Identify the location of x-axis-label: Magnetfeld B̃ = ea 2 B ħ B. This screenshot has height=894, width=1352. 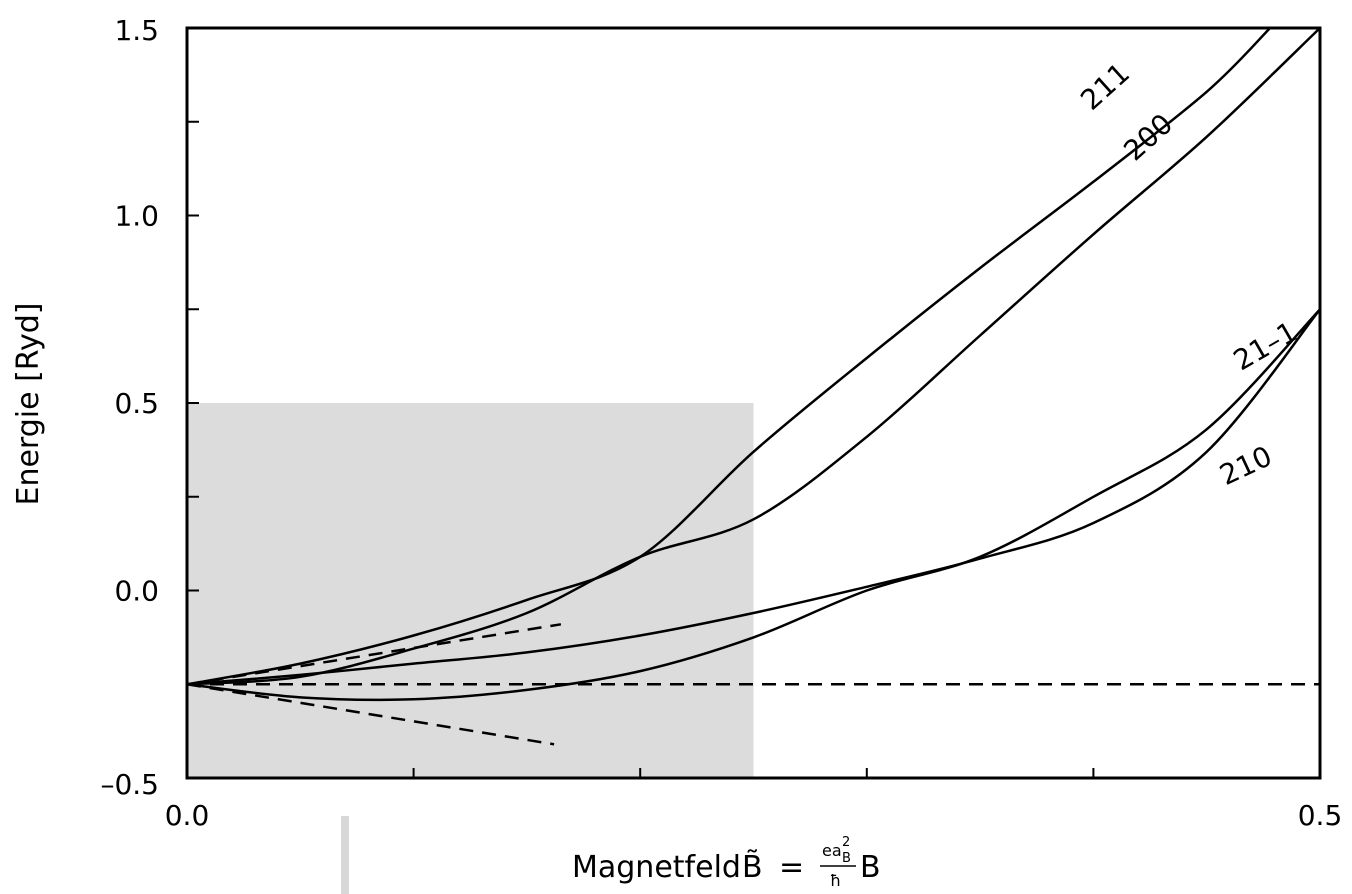
(726, 862).